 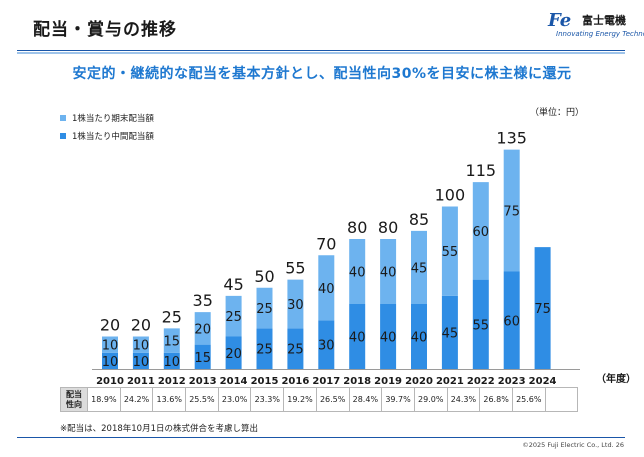 I want to click on payout-ratio-2018: 28.4%, so click(x=365, y=399).